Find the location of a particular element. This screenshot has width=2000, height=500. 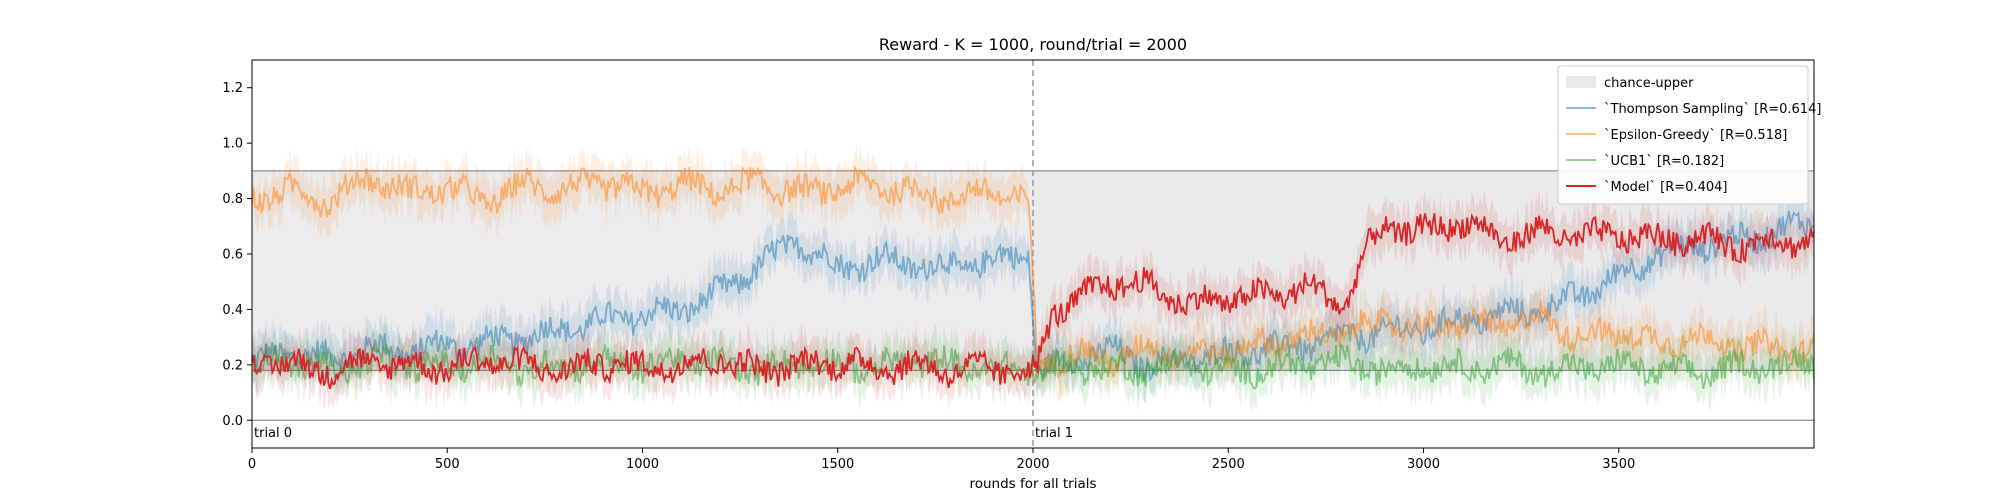

trial-label-1: trial 1 is located at coordinates (1054, 433).